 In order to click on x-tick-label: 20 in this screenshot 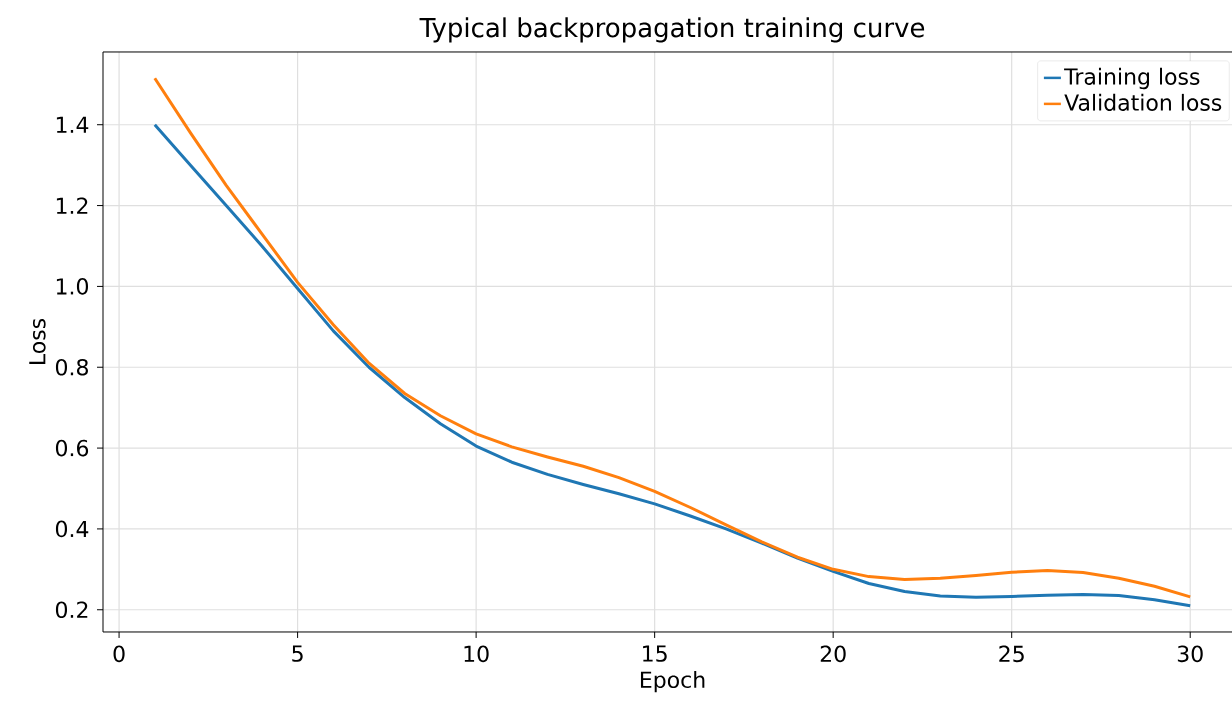, I will do `click(833, 654)`.